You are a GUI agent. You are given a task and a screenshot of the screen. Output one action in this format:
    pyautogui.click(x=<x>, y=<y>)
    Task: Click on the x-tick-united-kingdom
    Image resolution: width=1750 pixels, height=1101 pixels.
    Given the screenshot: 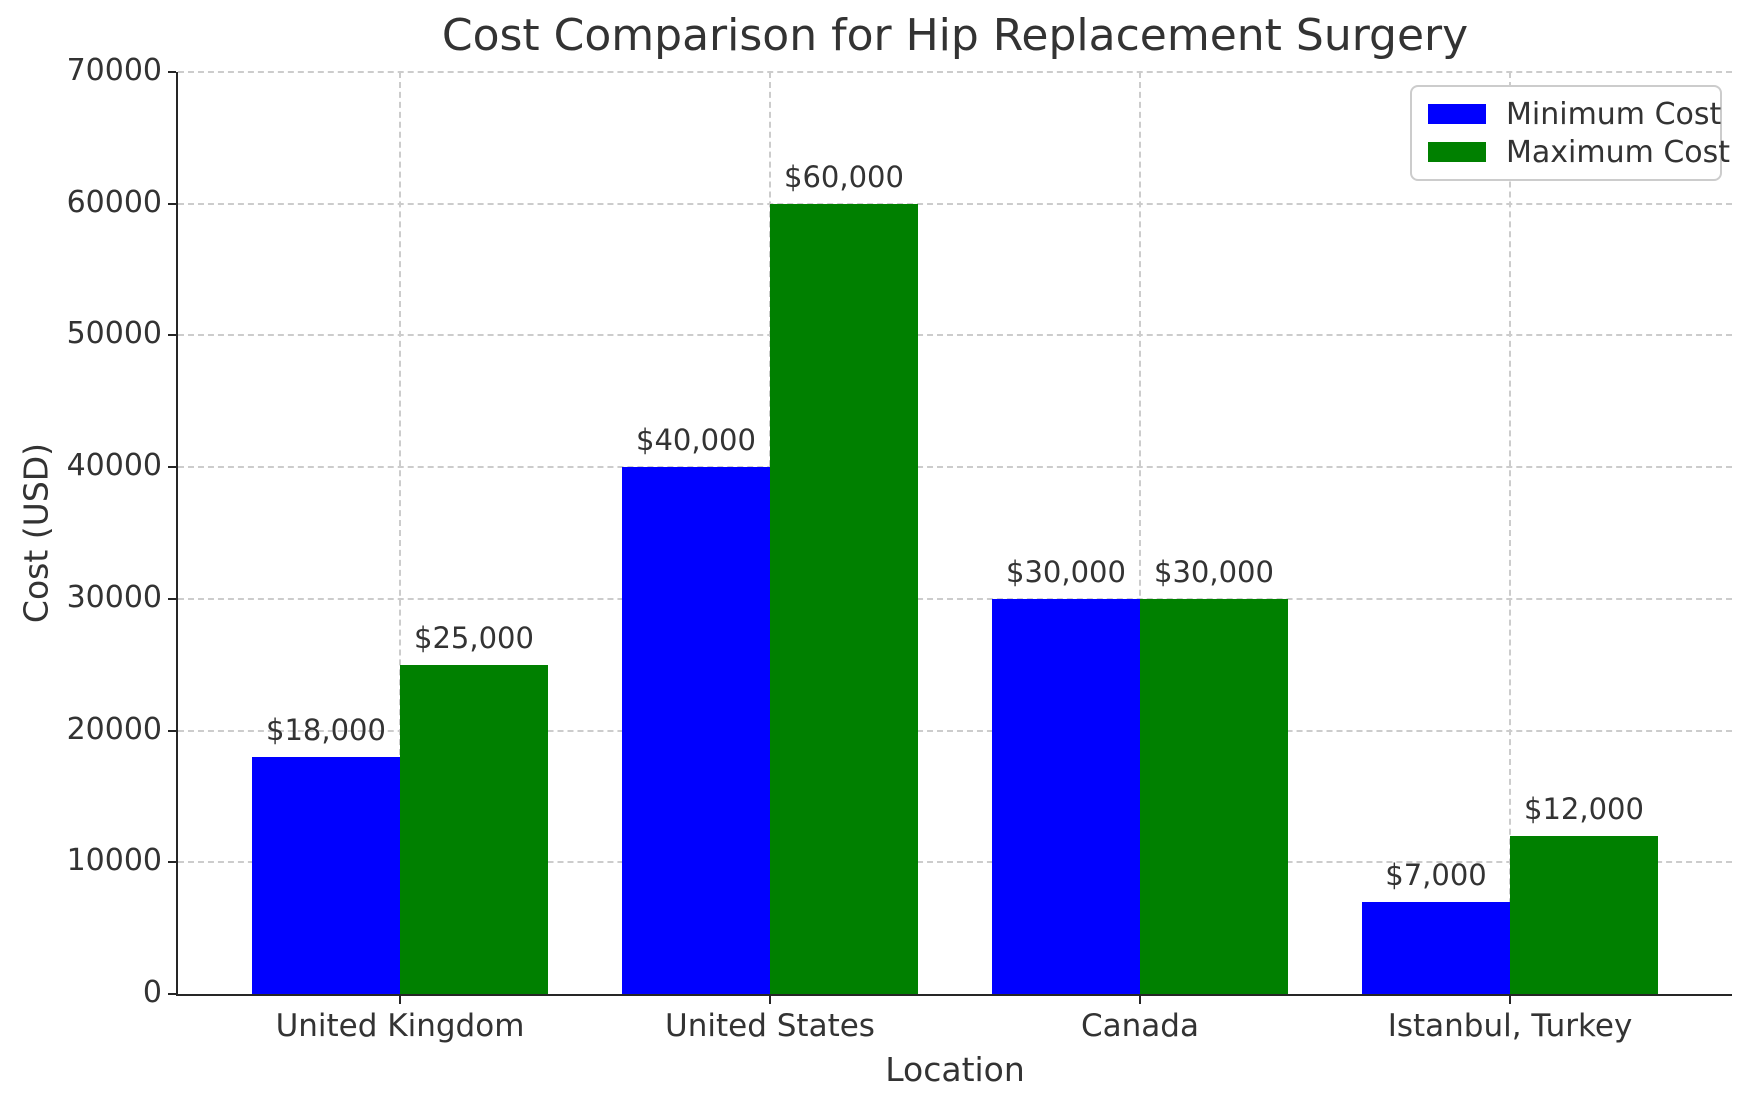 What is the action you would take?
    pyautogui.click(x=400, y=1000)
    